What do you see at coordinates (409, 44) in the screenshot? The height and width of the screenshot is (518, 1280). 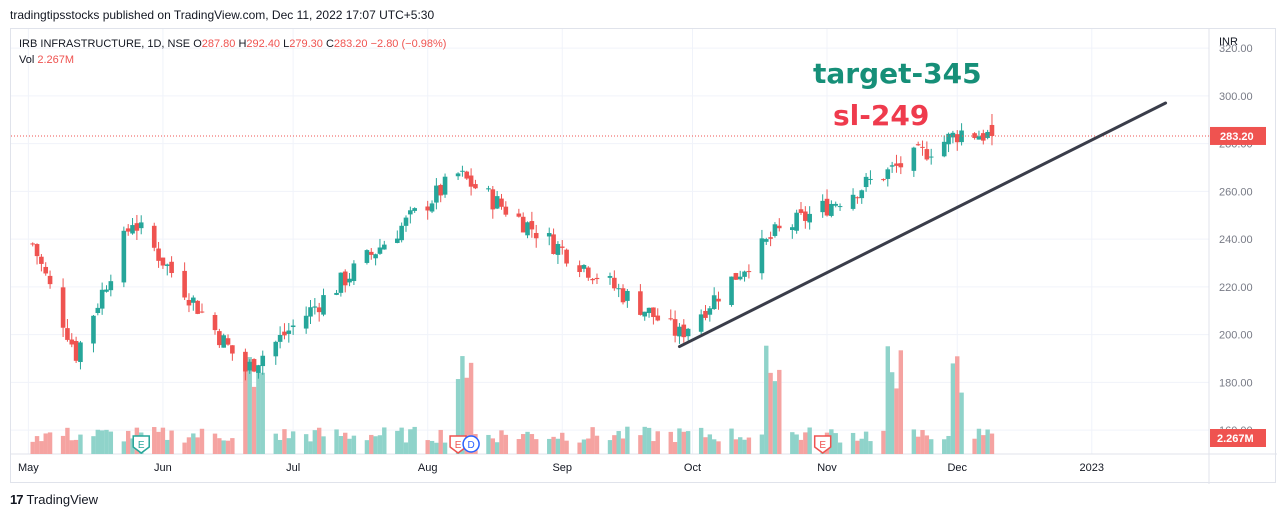 I see `legend-part: −2.80 (−0.98%)` at bounding box center [409, 44].